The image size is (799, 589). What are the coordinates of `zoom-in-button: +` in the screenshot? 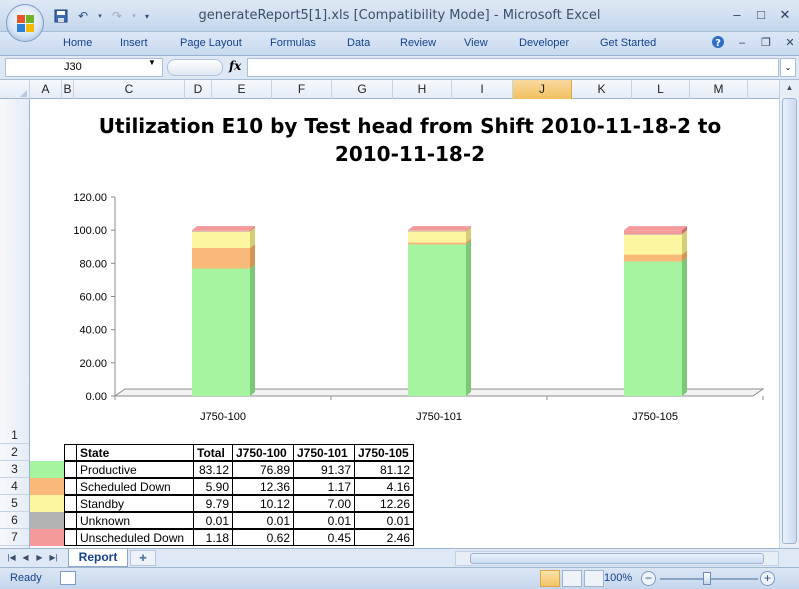 It's located at (767, 578).